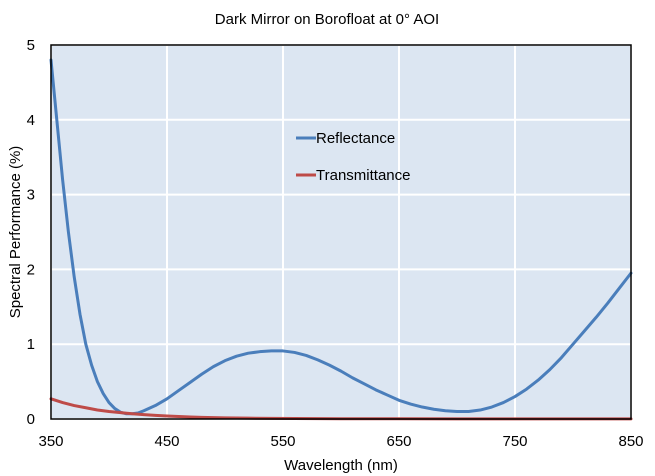 This screenshot has height=476, width=655. I want to click on y-tick-label: 3, so click(31, 195).